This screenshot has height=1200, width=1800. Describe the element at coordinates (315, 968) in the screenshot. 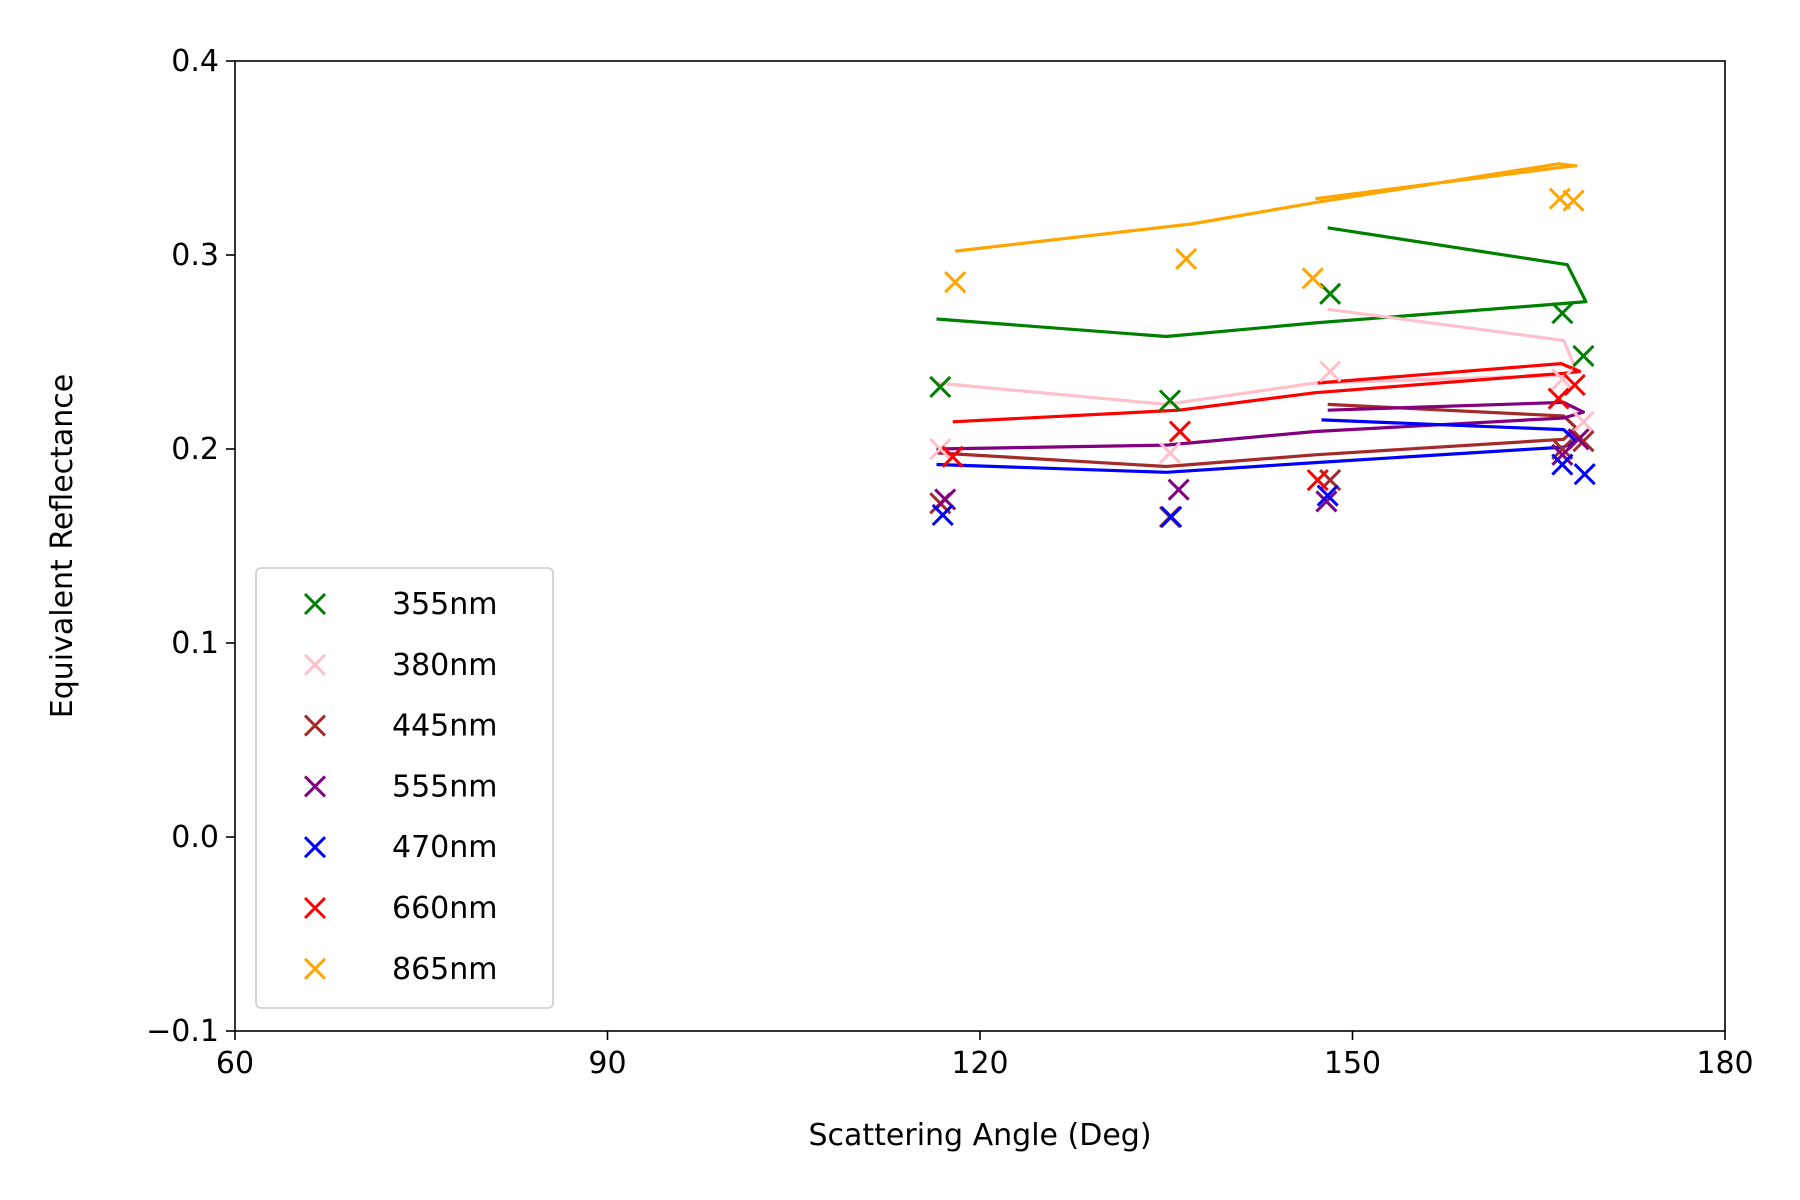

I see `legend-marker-865nm` at that location.